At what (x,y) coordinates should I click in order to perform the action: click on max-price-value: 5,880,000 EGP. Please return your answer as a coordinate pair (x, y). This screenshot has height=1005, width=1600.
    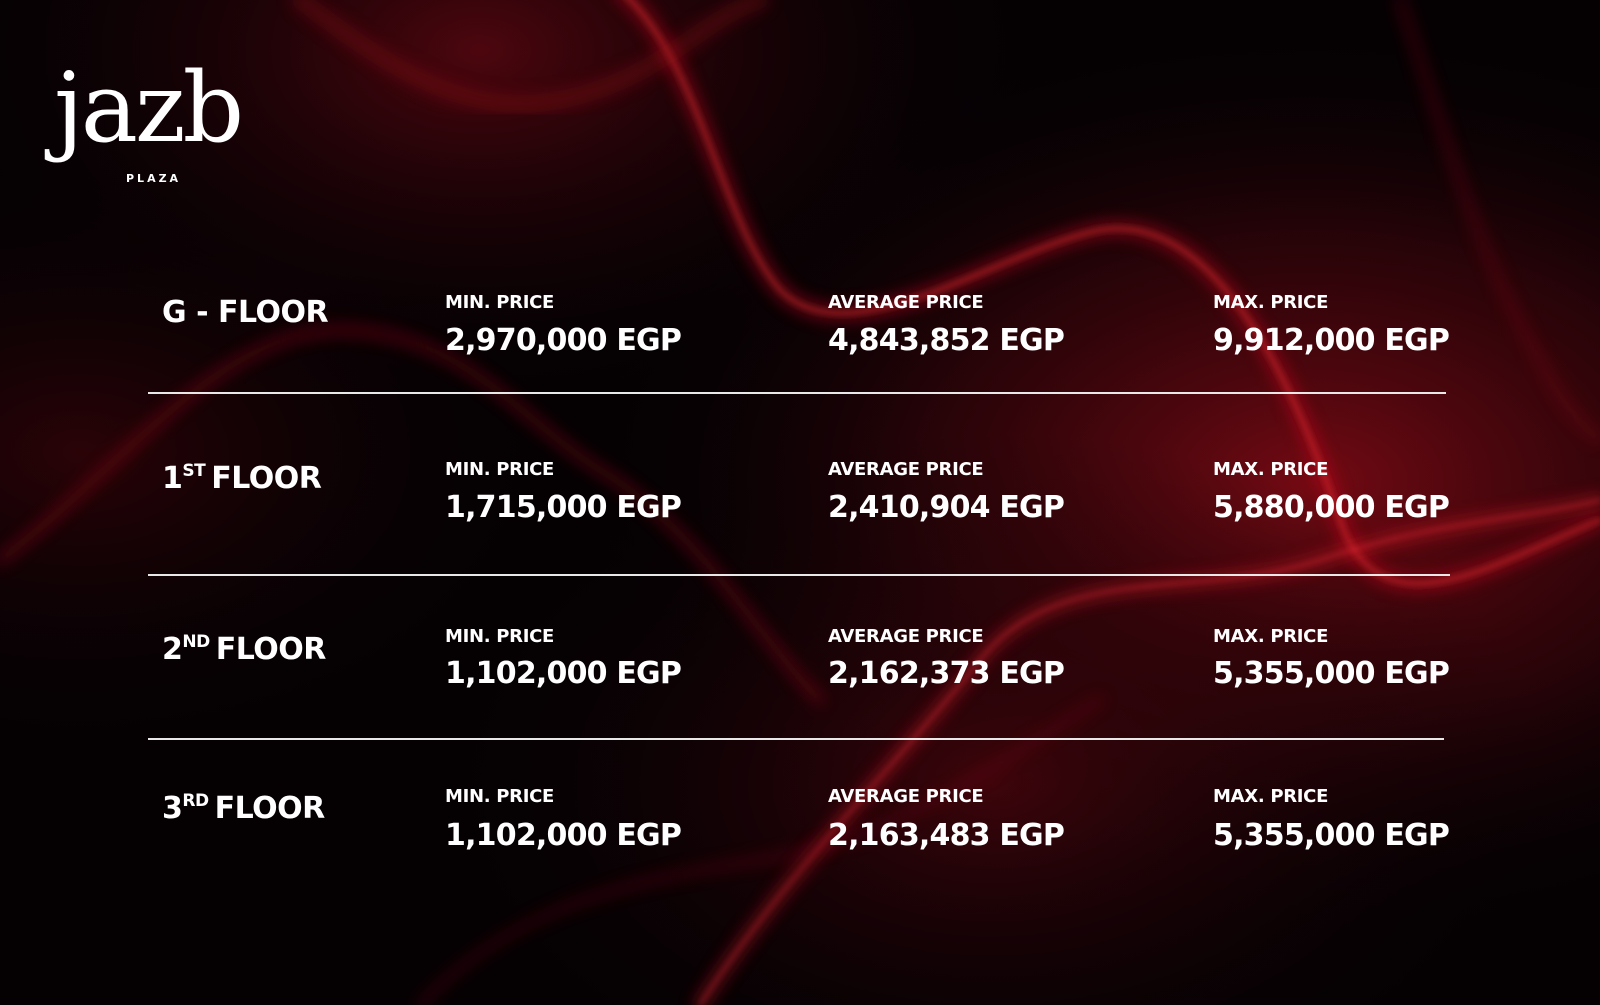
    Looking at the image, I should click on (1331, 507).